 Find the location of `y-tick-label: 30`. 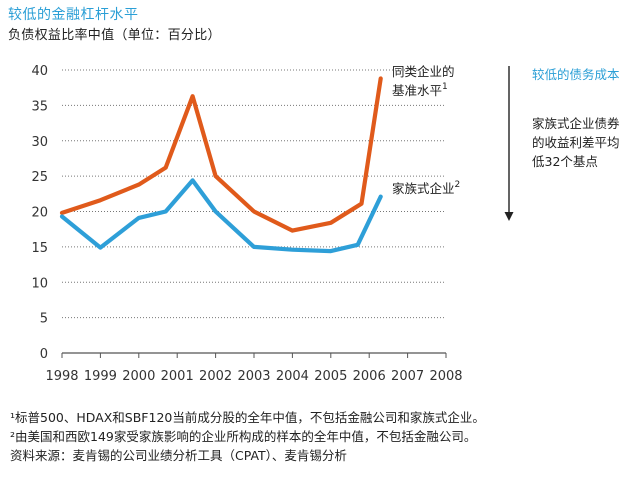

y-tick-label: 30 is located at coordinates (39, 142).